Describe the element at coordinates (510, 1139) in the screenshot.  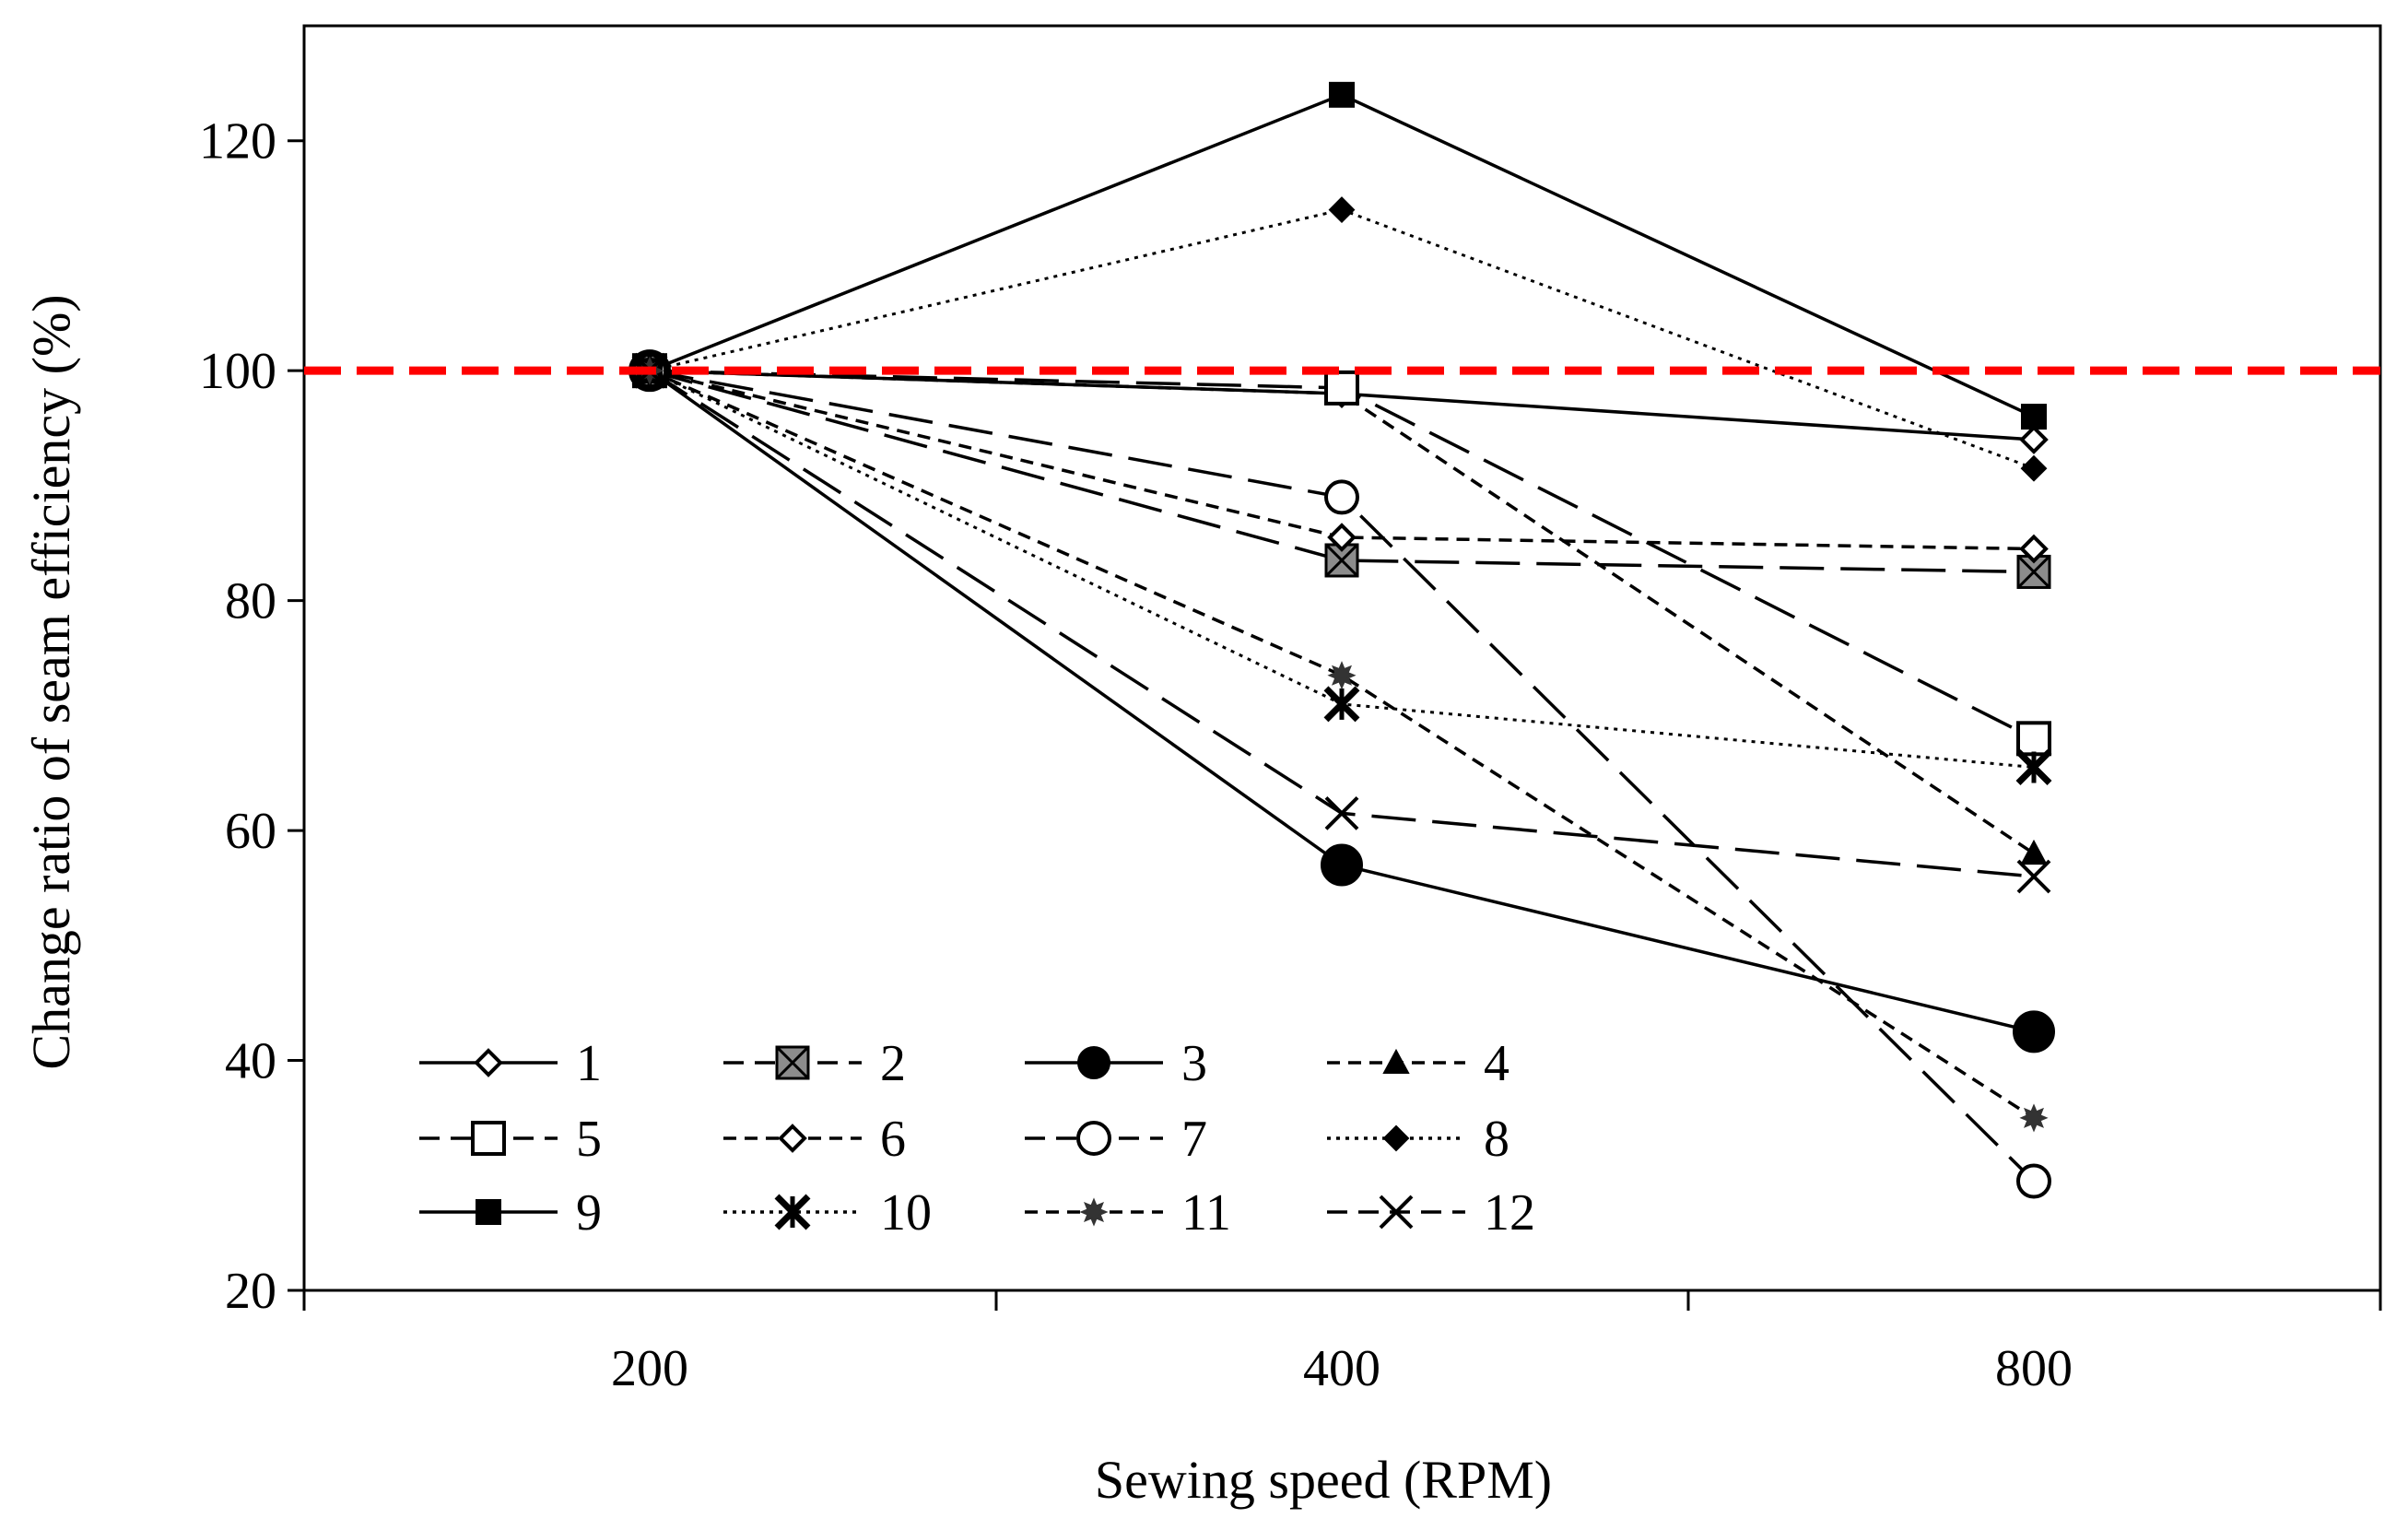
I see `legend-item-5: 5` at that location.